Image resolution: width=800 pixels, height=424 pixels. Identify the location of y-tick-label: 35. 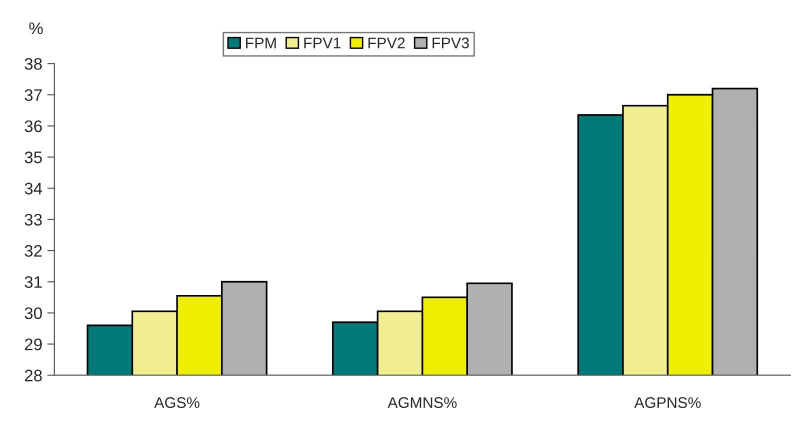
(33, 157).